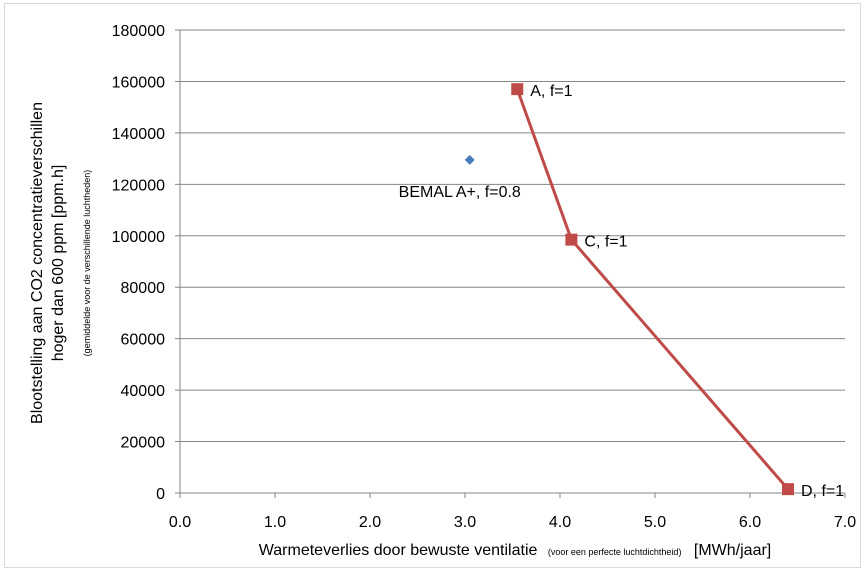 The image size is (865, 572). Describe the element at coordinates (845, 522) in the screenshot. I see `x-tick-label: 7.0` at that location.